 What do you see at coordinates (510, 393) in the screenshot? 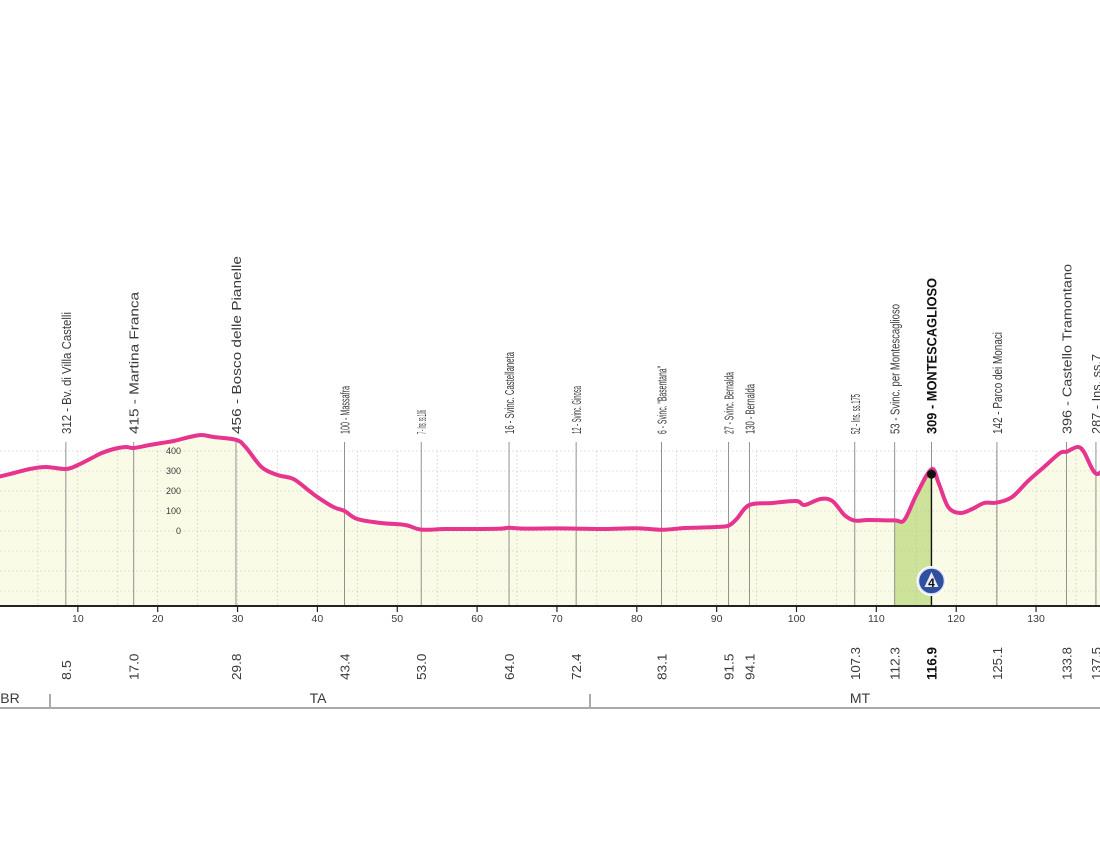
I see `point-name-label: 16 - Svinc. Castellaneta` at bounding box center [510, 393].